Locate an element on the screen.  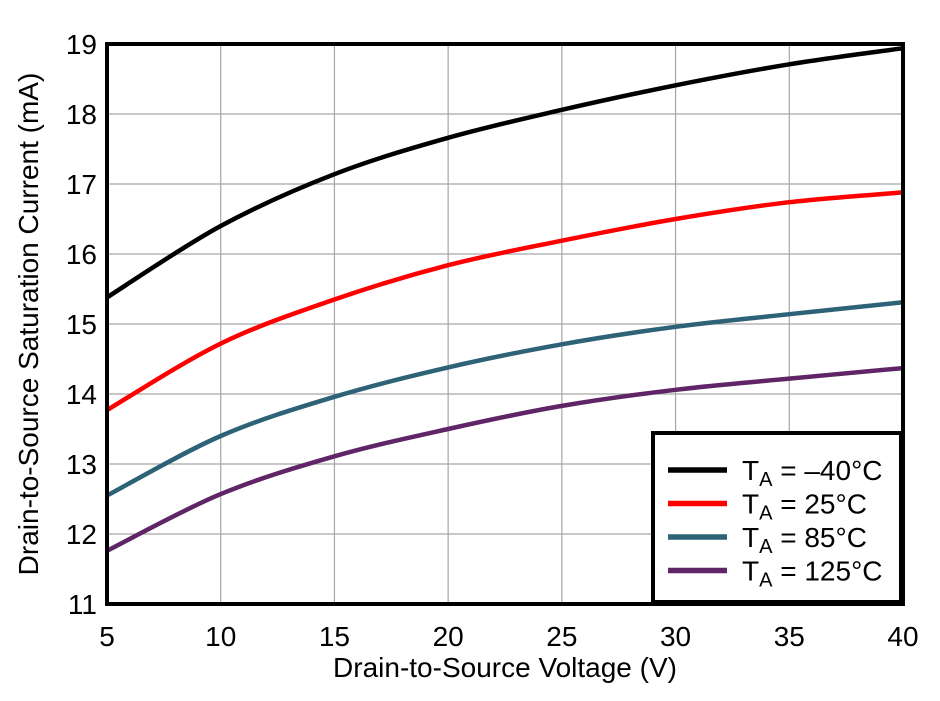
y-tick-label: 13 is located at coordinates (81, 464).